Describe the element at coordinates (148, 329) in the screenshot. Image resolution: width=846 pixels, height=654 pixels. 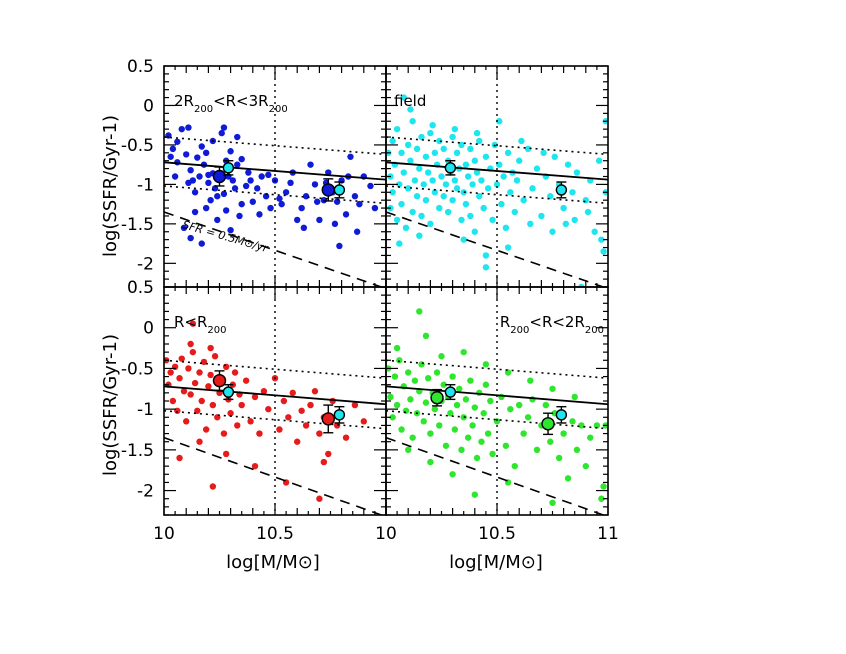
I see `y-tick-label: 0` at that location.